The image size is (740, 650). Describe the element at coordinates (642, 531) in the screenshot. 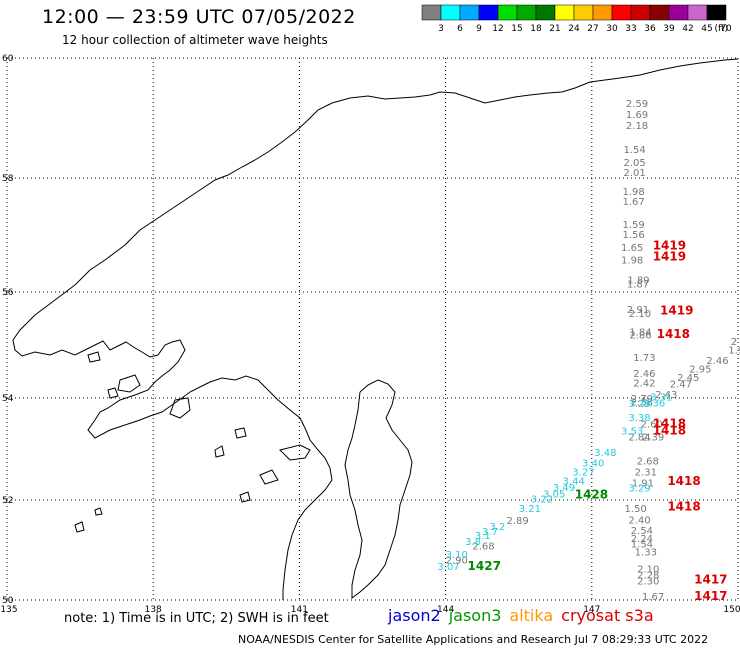

I see `wave-height-label: 2.54` at that location.